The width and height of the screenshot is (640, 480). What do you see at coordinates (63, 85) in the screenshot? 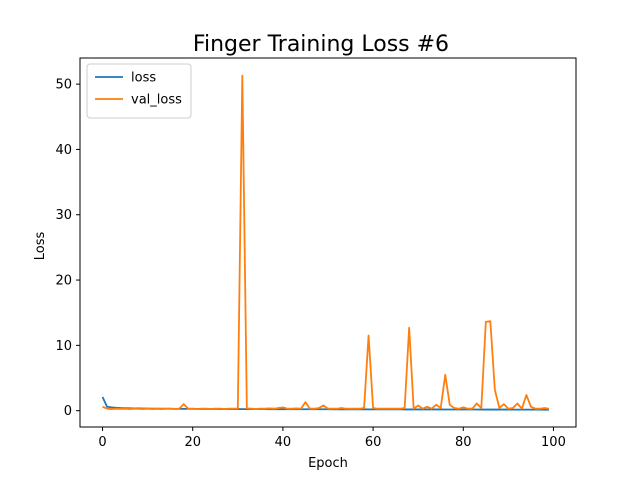
I see `y-tick-label: 50` at bounding box center [63, 85].